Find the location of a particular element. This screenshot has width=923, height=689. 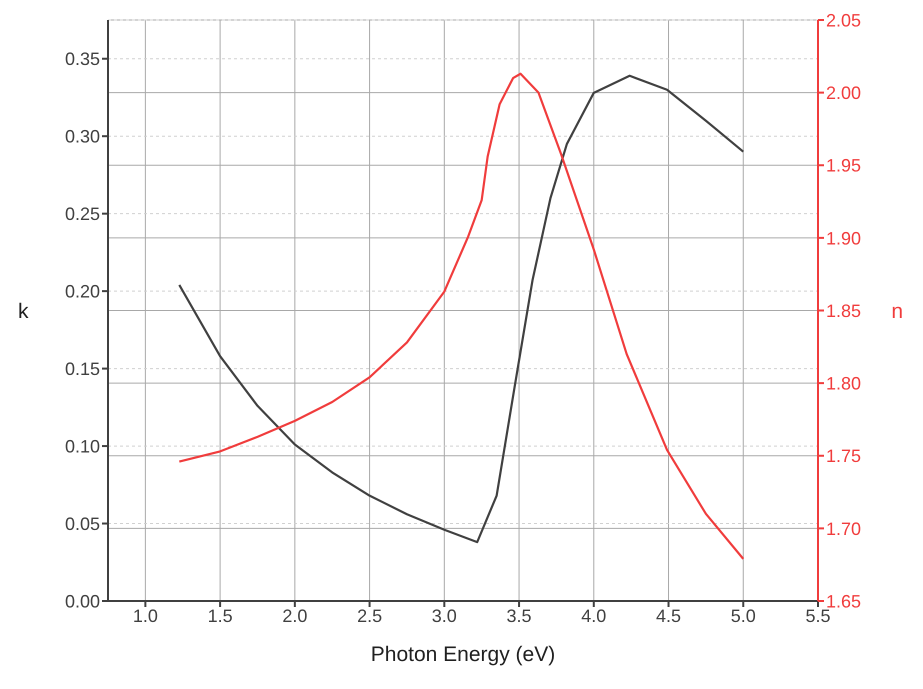

x-axis-title: Photon Energy (eV) is located at coordinates (463, 654).